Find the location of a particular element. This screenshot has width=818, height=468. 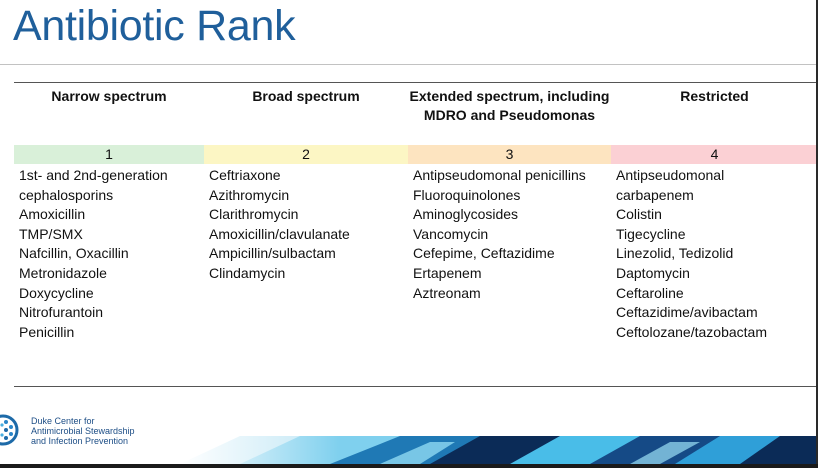

window-right-border is located at coordinates (817, 234).